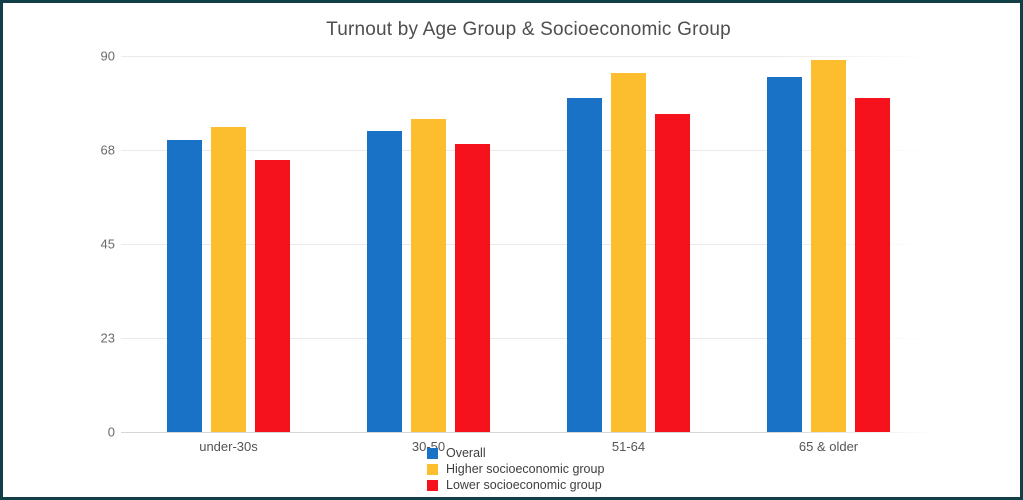  Describe the element at coordinates (525, 469) in the screenshot. I see `legend-label: Higher socioeconomic group` at that location.